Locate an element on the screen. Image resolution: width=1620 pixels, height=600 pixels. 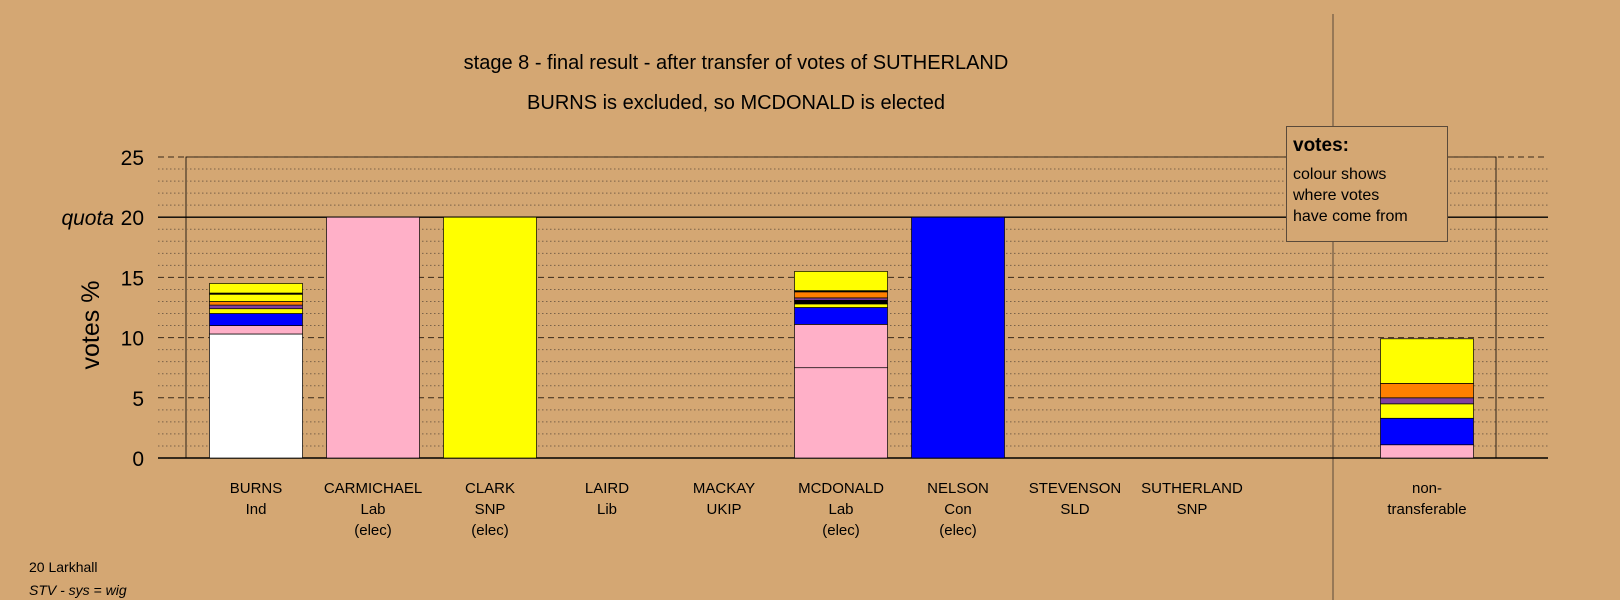
candidate-mackay-label: MACKAY UKIP is located at coordinates (724, 499).